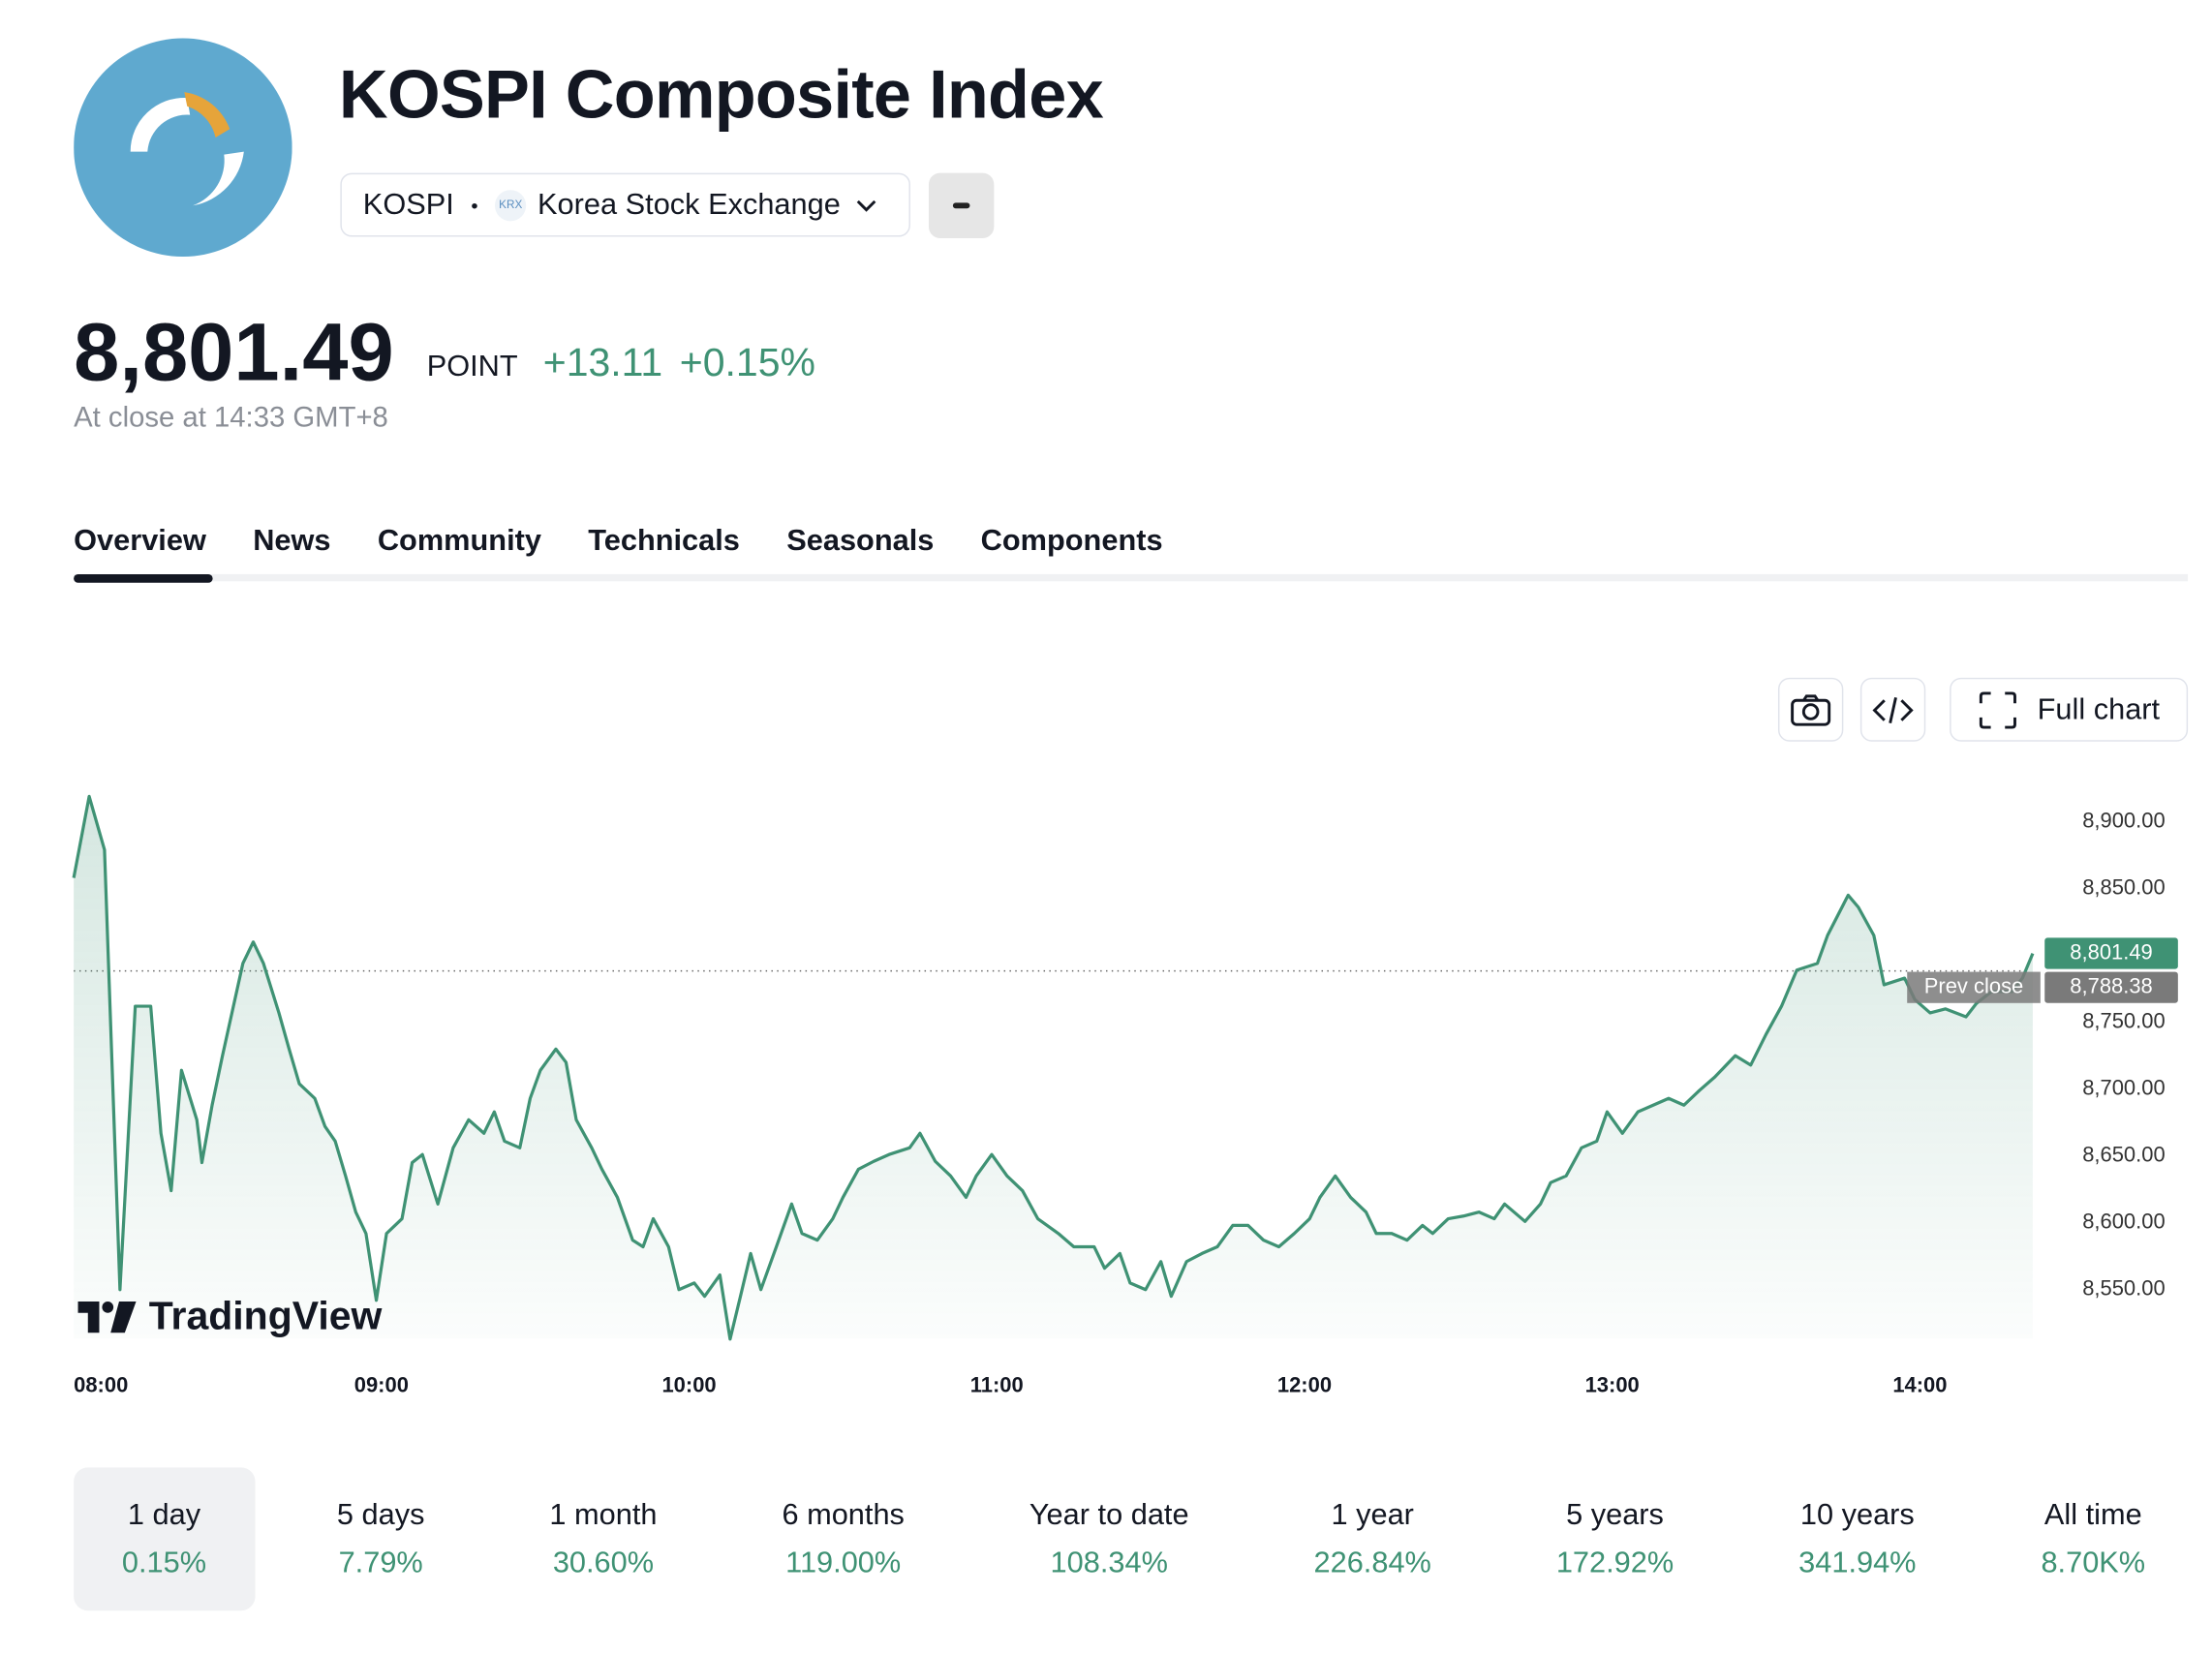  What do you see at coordinates (861, 541) in the screenshot?
I see `tab: Seasonals` at bounding box center [861, 541].